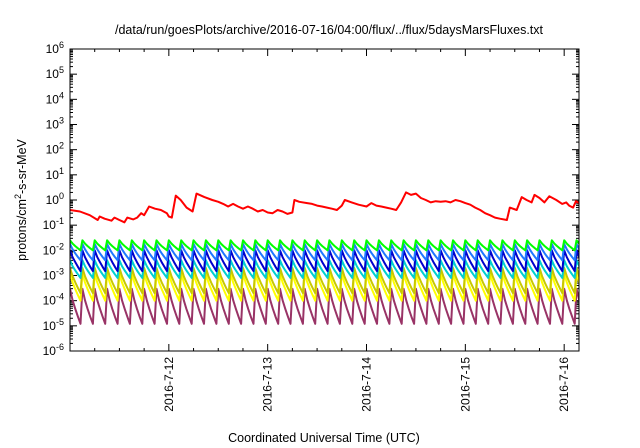 The height and width of the screenshot is (448, 640). Describe the element at coordinates (18, 196) in the screenshot. I see `y-axis-label-superscript: 2` at that location.